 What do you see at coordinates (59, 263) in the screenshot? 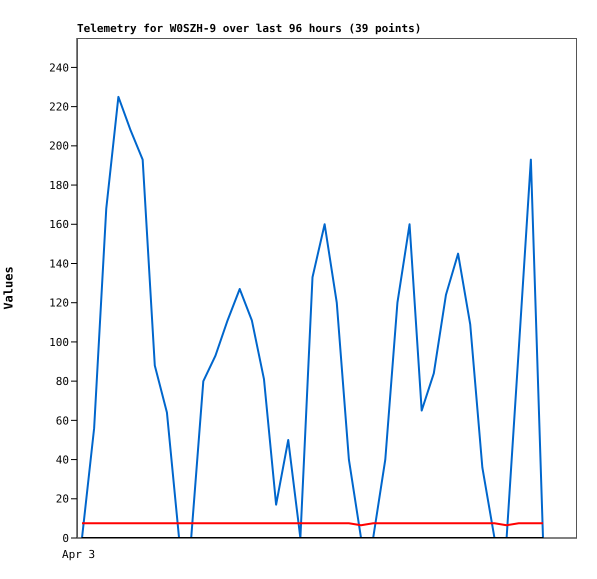
I see `y-tick-label: 140` at bounding box center [59, 263].